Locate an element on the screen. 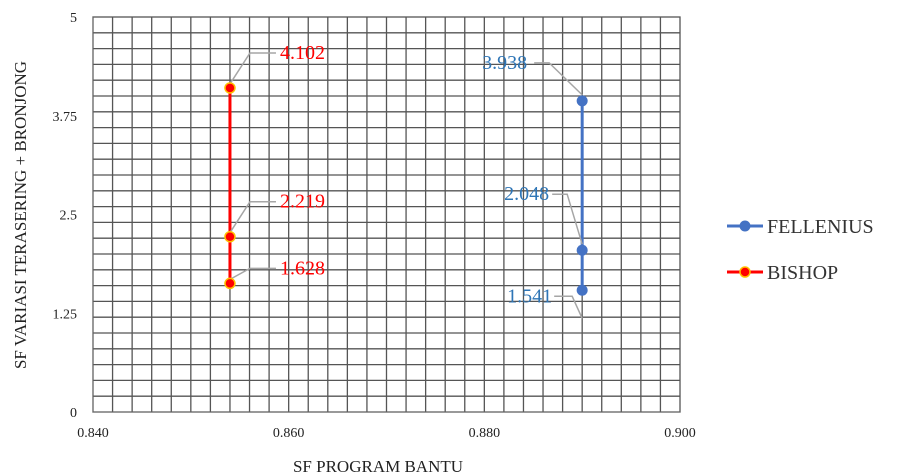 The image size is (922, 475). y-tick-labels: 0 1.25 2.5 3.75 5 is located at coordinates (65, 216).